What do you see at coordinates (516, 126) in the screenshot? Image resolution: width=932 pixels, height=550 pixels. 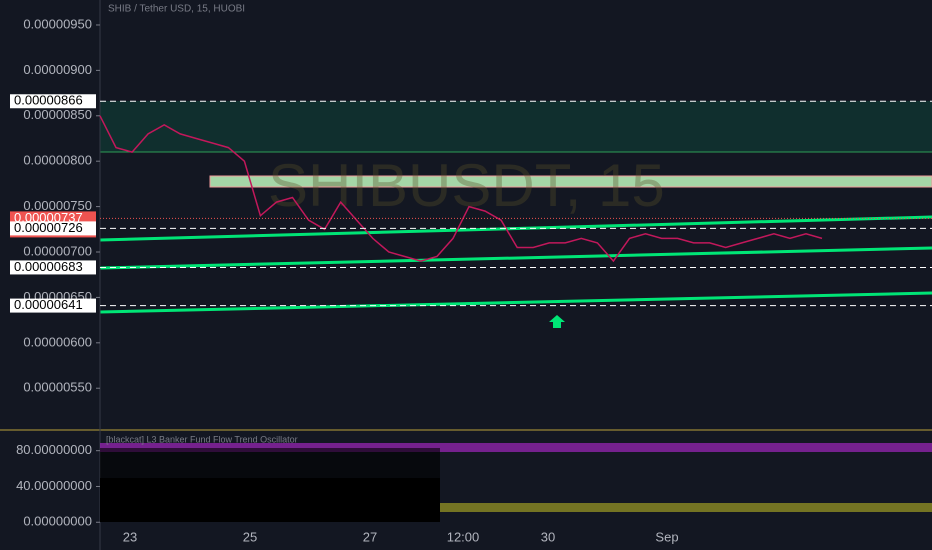 I see `zone` at bounding box center [516, 126].